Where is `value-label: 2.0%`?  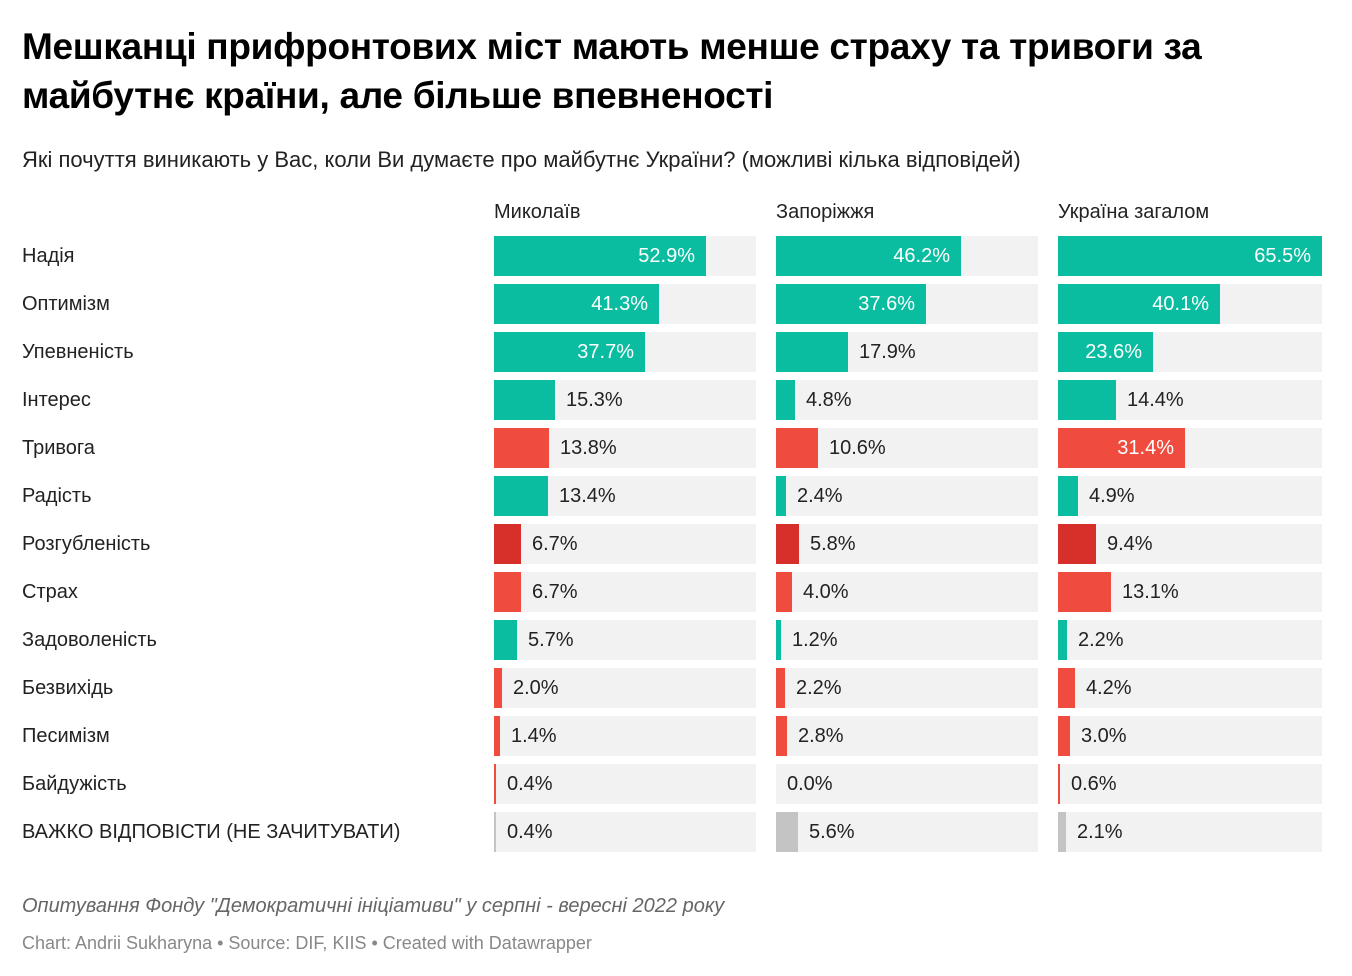 value-label: 2.0% is located at coordinates (536, 688).